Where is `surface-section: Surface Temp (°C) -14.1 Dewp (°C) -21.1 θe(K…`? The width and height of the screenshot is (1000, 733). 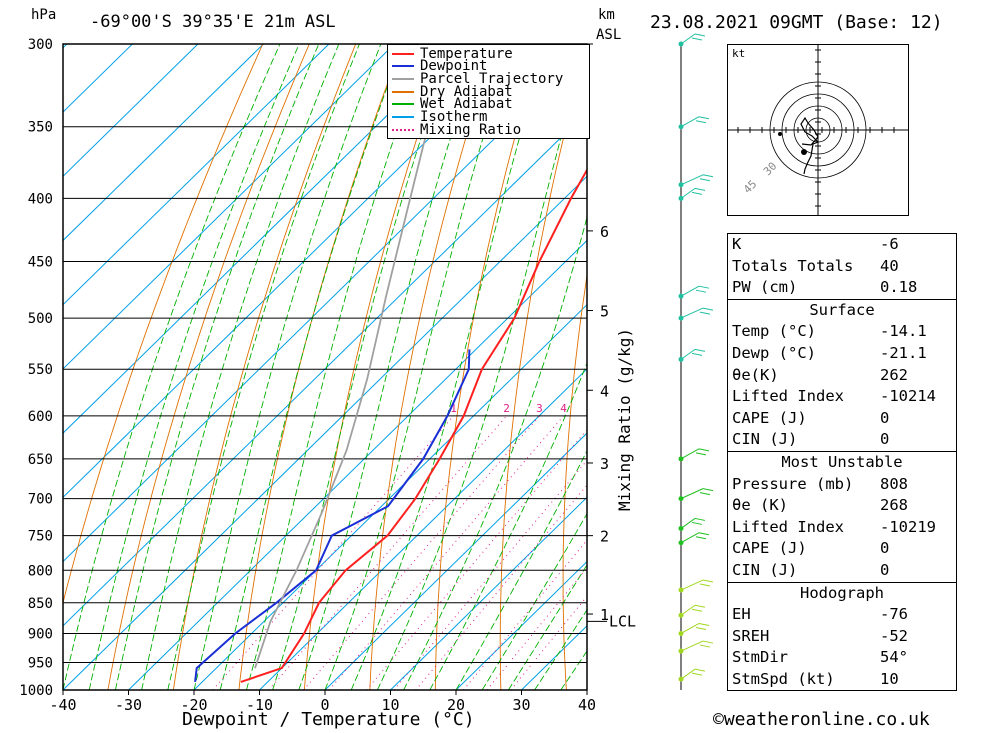
surface-section: Surface Temp (°C) -14.1 Dewp (°C) -21.1 θe(K… is located at coordinates (842, 374).